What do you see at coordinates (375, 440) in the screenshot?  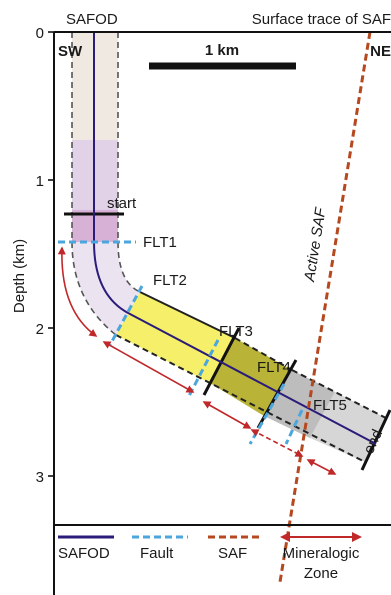 I see `end-boundary` at bounding box center [375, 440].